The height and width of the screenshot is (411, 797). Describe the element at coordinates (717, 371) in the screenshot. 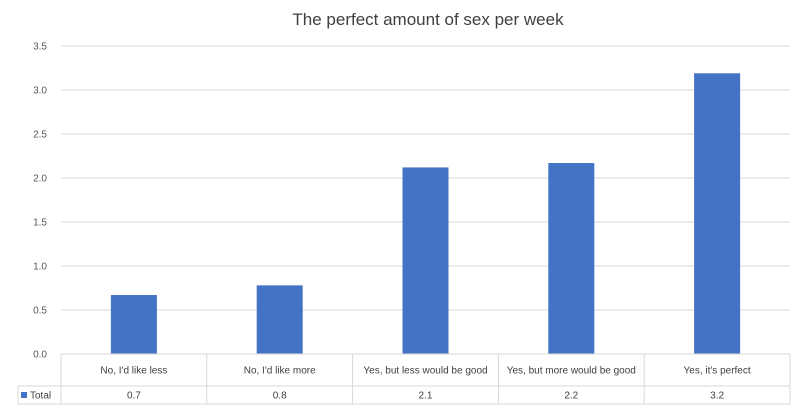

I see `category-label: Yes, it's perfect` at that location.